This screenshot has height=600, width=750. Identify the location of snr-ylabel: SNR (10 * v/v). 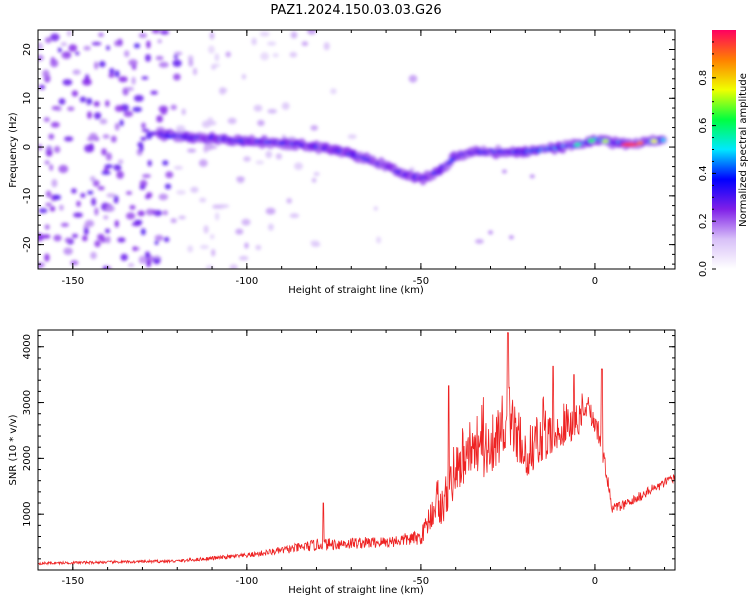
(13, 449).